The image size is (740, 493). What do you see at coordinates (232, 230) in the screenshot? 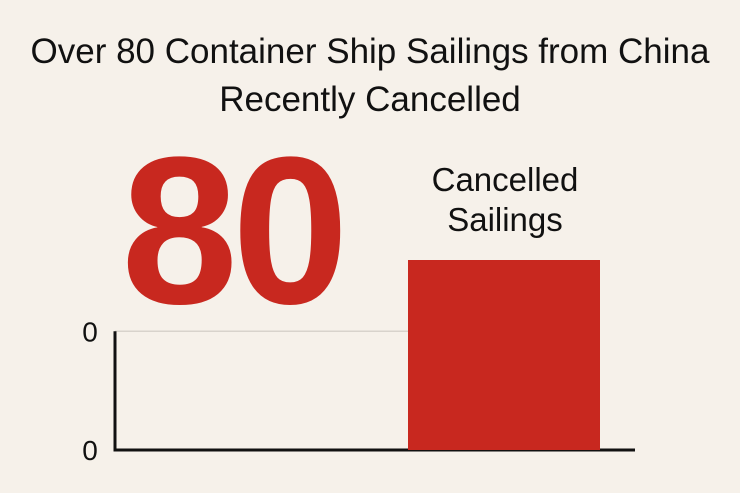
I see `value-label: 80` at bounding box center [232, 230].